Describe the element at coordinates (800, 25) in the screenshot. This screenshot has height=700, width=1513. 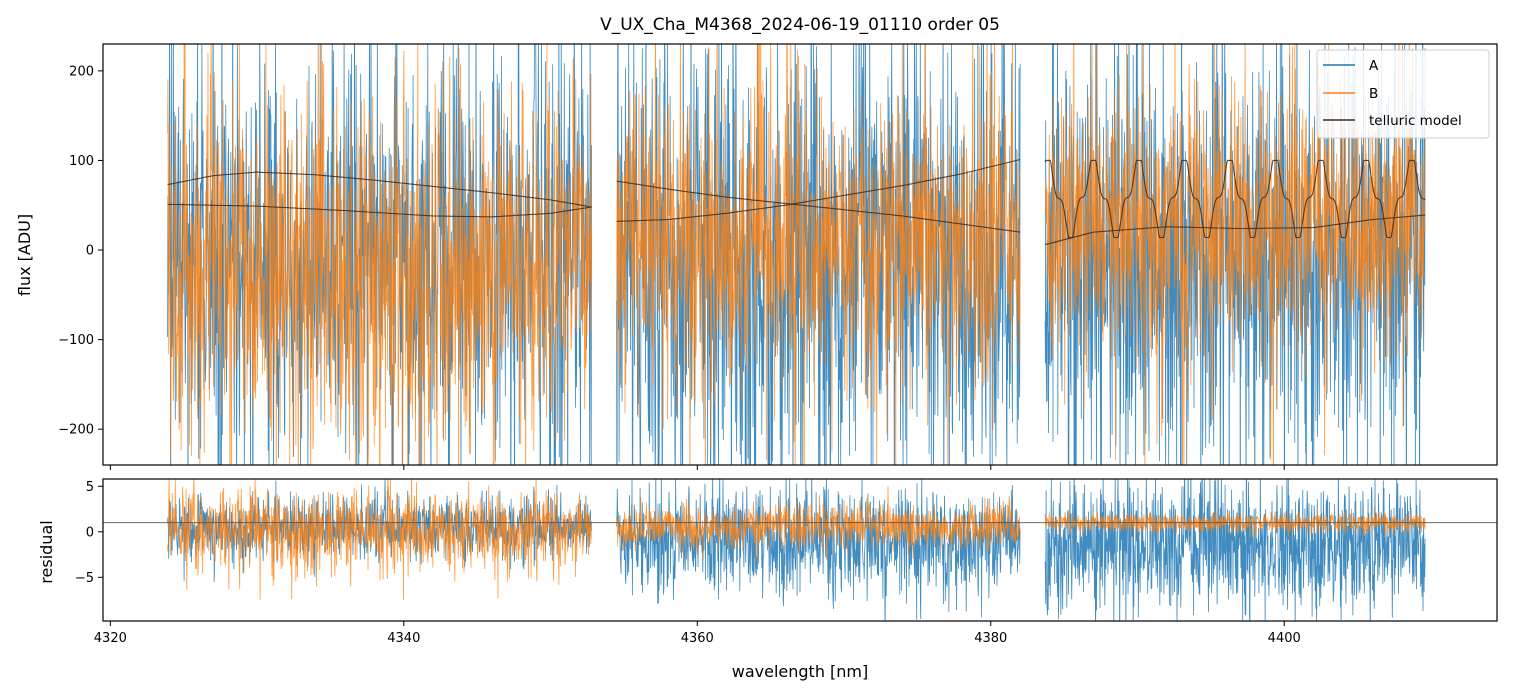
I see `chart-title: V_UX_Cha_M4368_2024-06-19_01110 order 05` at that location.